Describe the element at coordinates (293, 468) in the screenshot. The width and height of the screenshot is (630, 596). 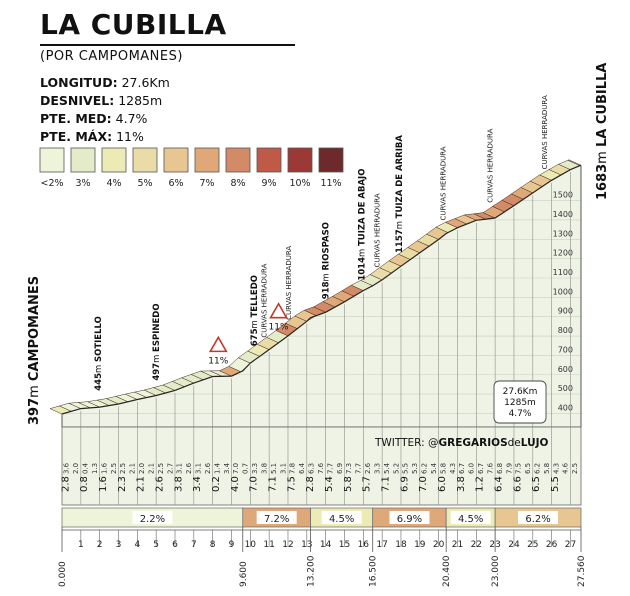
I see `half-km-gradient-label: 7.8` at that location.